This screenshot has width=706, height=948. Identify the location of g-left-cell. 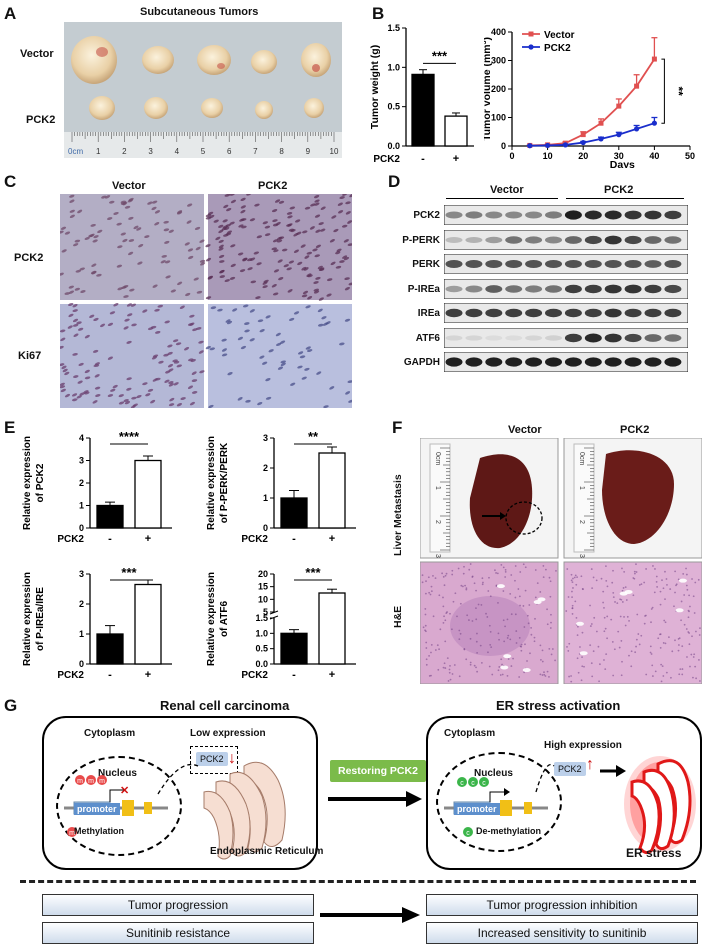
(180, 793).